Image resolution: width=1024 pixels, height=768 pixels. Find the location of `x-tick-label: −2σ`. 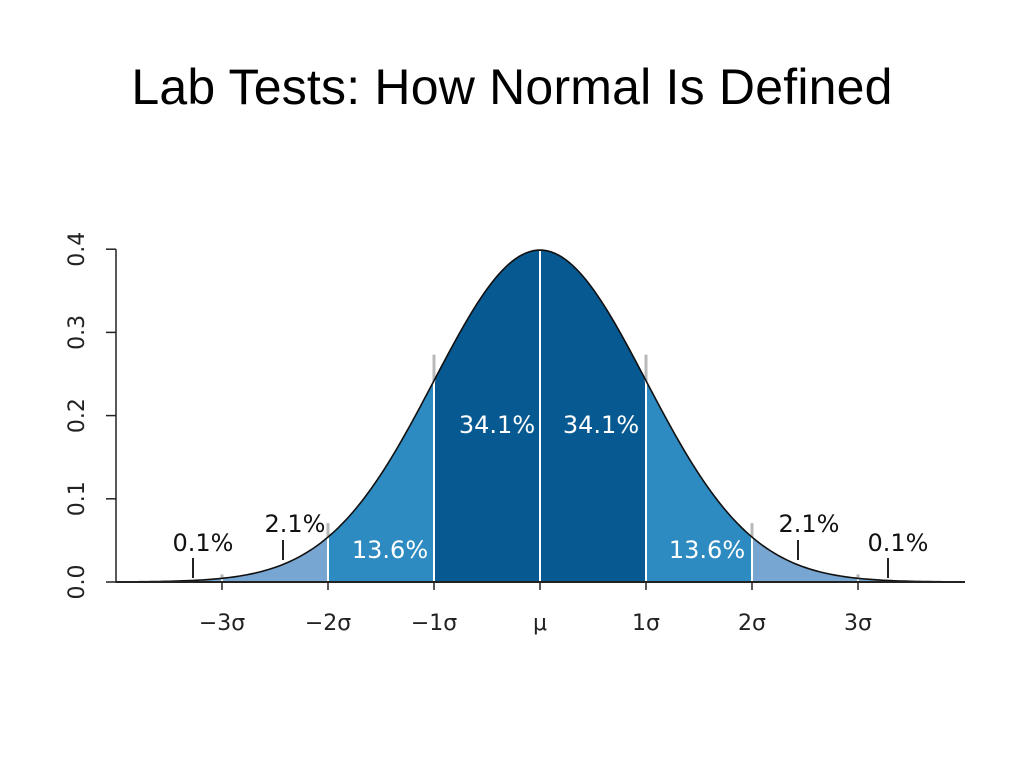

x-tick-label: −2σ is located at coordinates (328, 623).